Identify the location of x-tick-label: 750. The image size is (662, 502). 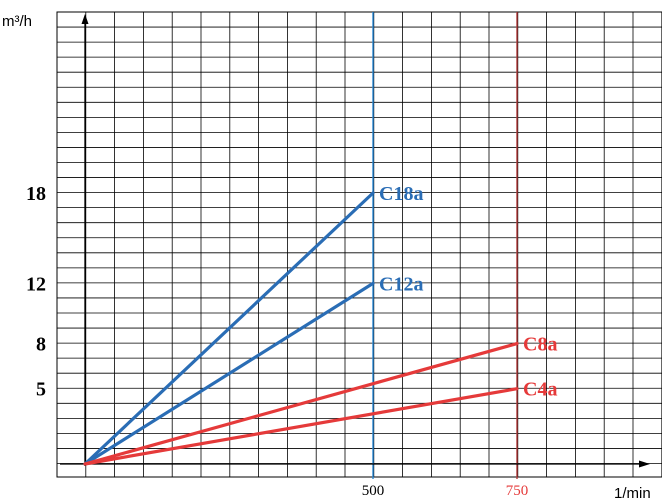
(517, 491).